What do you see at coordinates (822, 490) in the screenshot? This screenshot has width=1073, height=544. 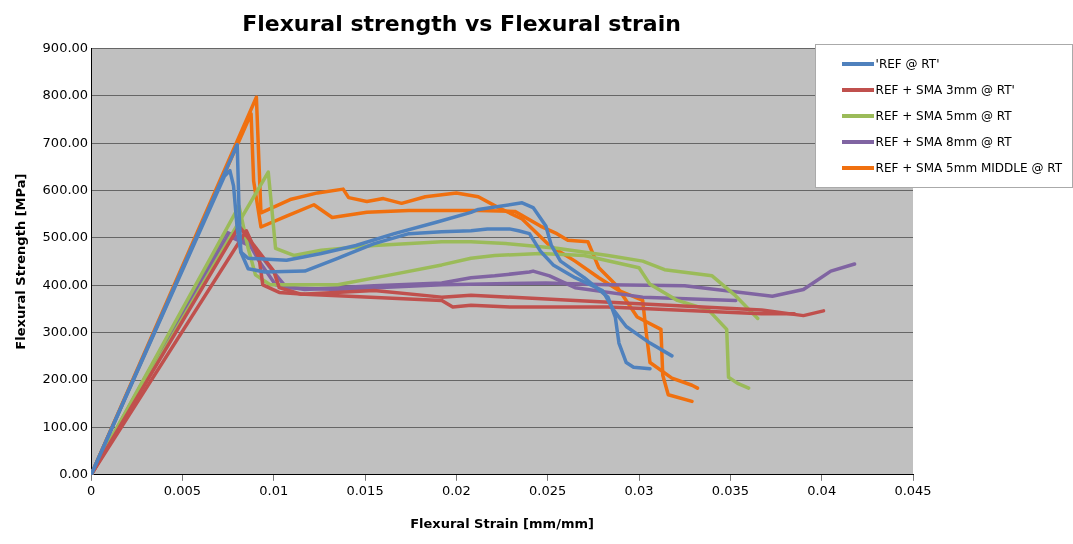 I see `x-tick-label: 0.04` at bounding box center [822, 490].